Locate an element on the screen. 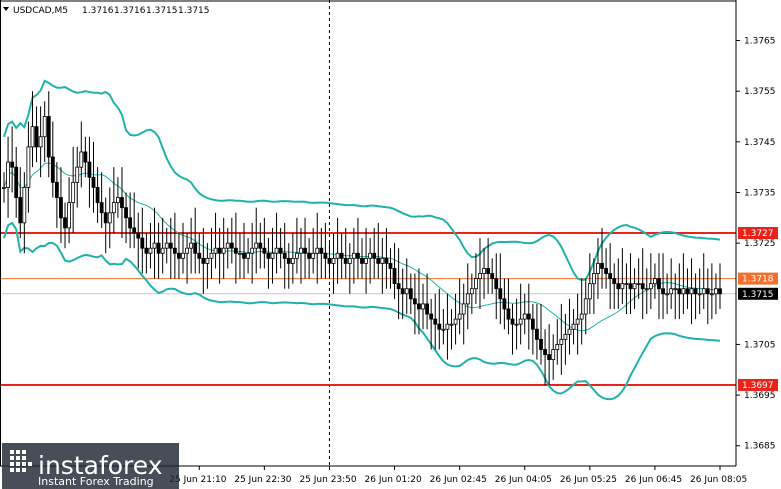  time-tick-label: 26 Jun 02:45 is located at coordinates (458, 480).